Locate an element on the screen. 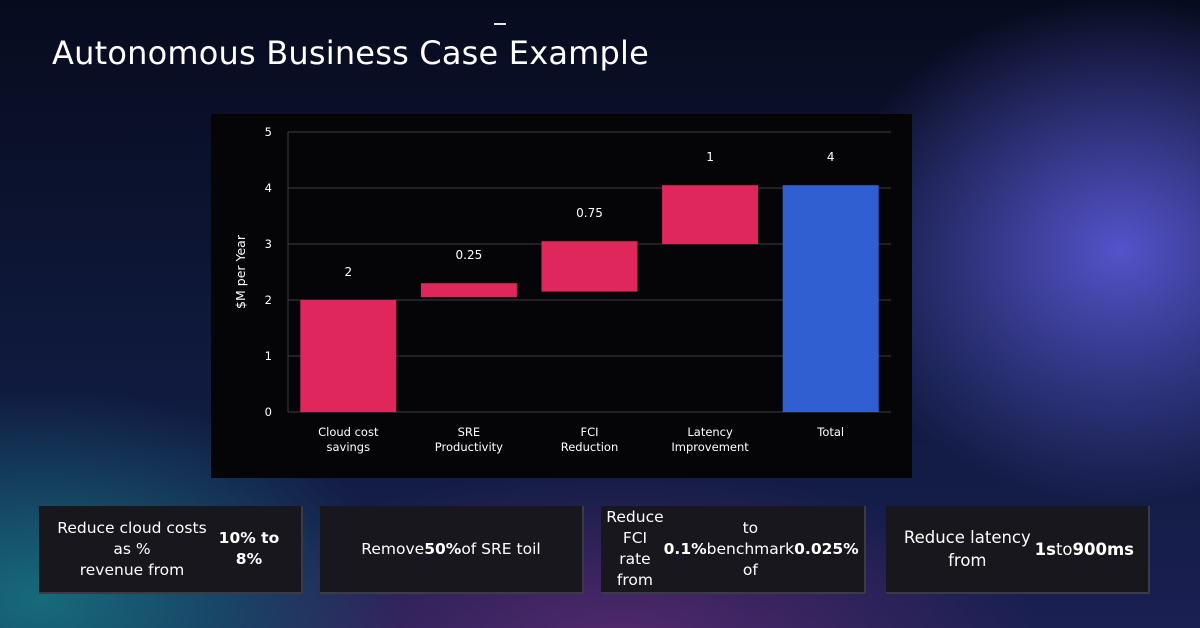 The width and height of the screenshot is (1200, 628). kpi-sre-toil: Remove 50% of SRE toil is located at coordinates (452, 550).